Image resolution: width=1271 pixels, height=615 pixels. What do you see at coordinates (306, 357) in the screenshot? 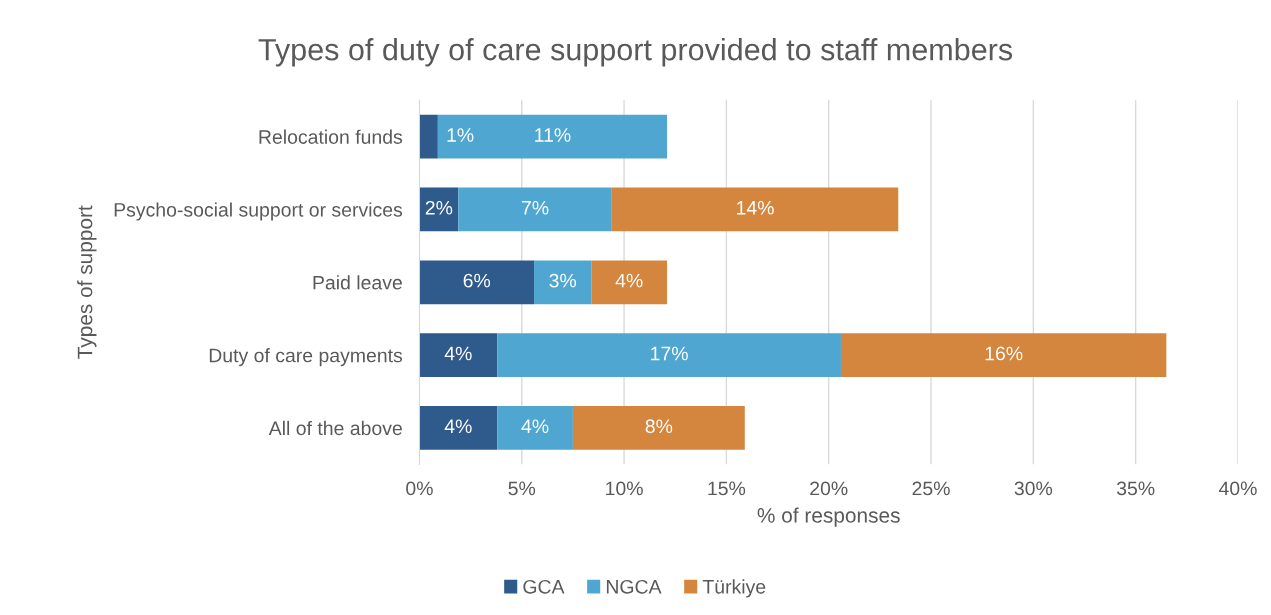
I see `y-tick-label: Duty of care payments` at bounding box center [306, 357].